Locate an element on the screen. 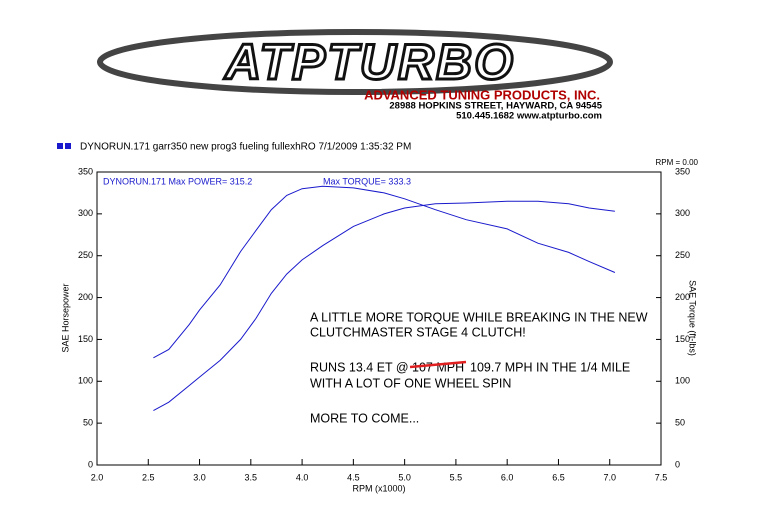 The height and width of the screenshot is (518, 763). readout: RPM = 0.00 is located at coordinates (677, 162).